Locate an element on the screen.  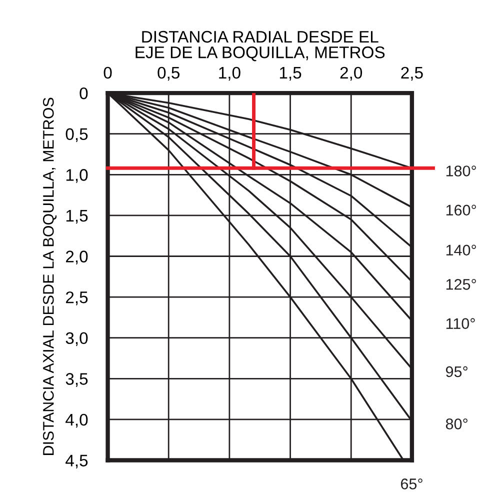
y-tick-label: 1,0 is located at coordinates (77, 176).